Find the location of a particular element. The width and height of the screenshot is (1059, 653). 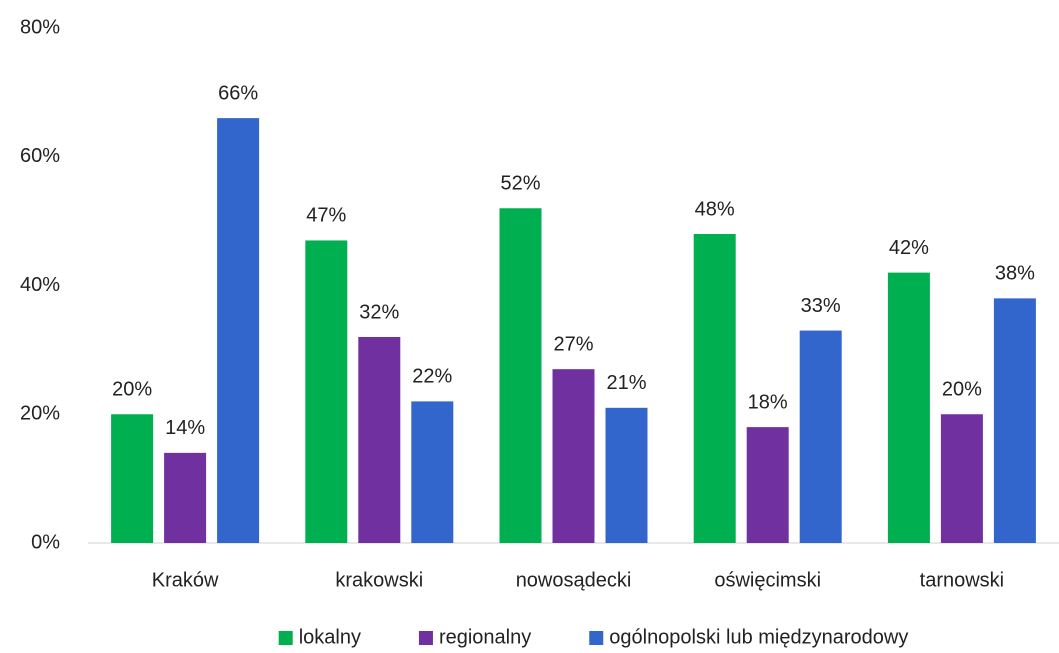

value-label: 32% is located at coordinates (379, 312).